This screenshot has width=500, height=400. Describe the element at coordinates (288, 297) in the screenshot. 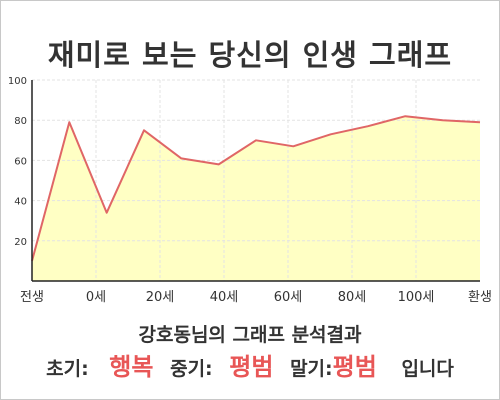

I see `x-tick-label: 60세` at that location.